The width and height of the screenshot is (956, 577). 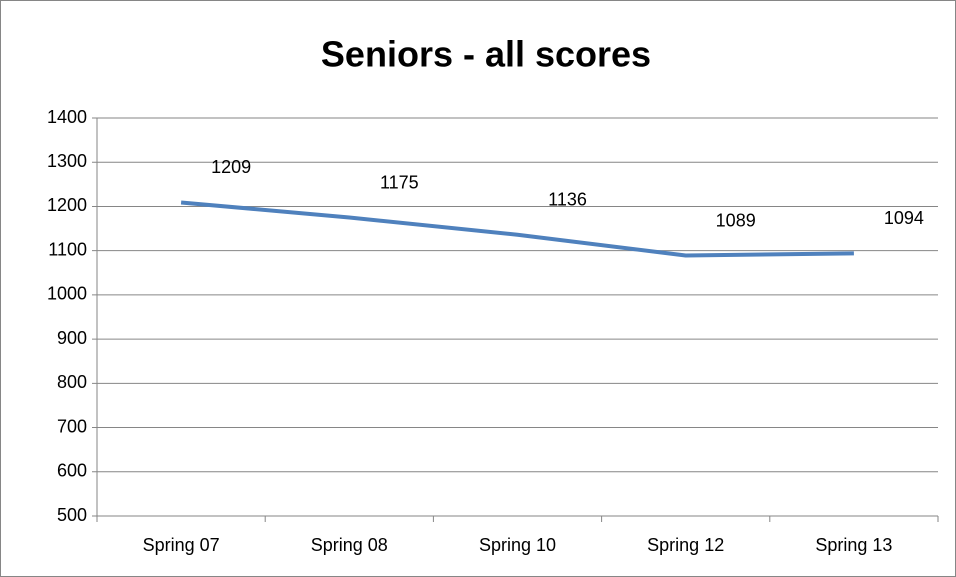 I want to click on data-label: 1089, so click(x=736, y=220).